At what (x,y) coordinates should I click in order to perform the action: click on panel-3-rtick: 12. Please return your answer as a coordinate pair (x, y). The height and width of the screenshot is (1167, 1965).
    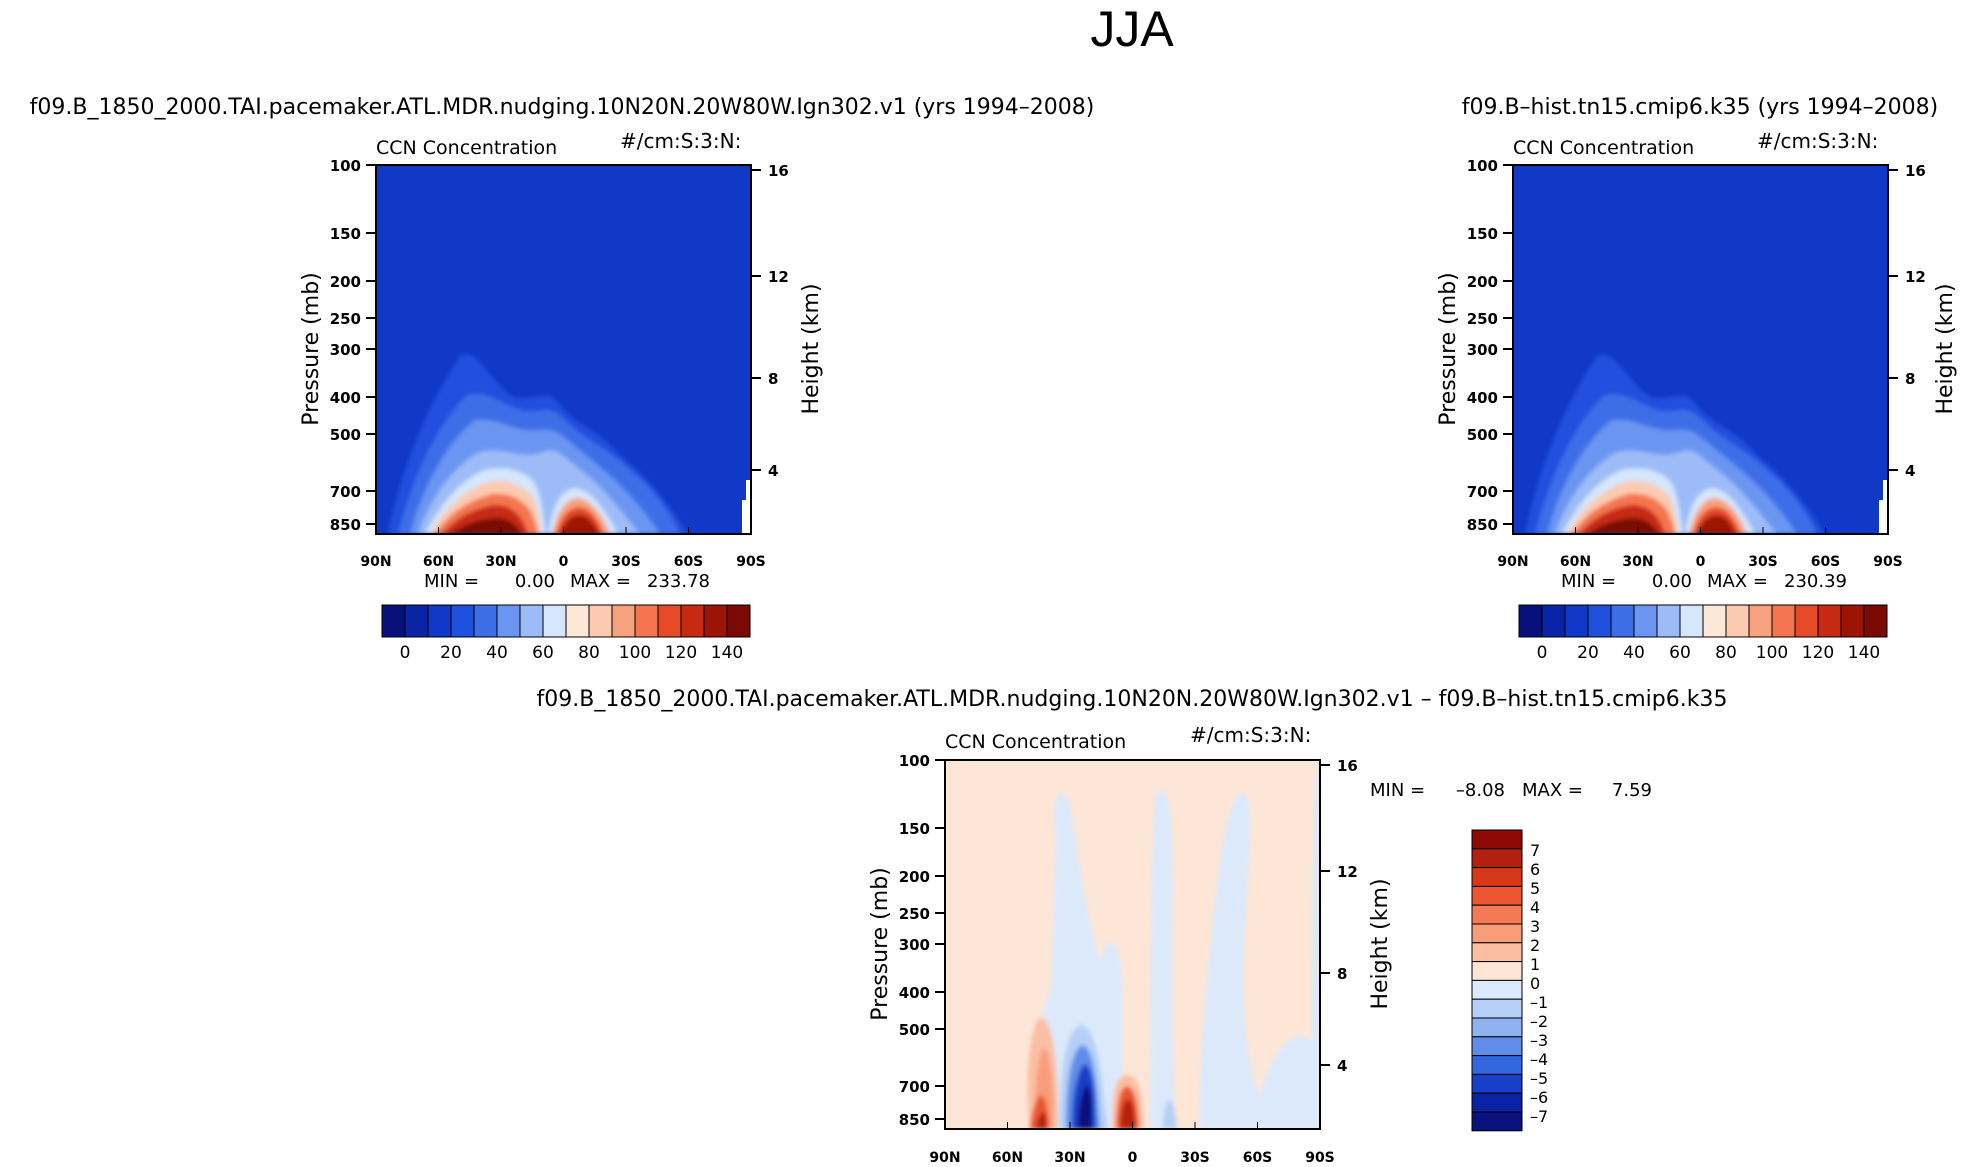
    Looking at the image, I should click on (1347, 872).